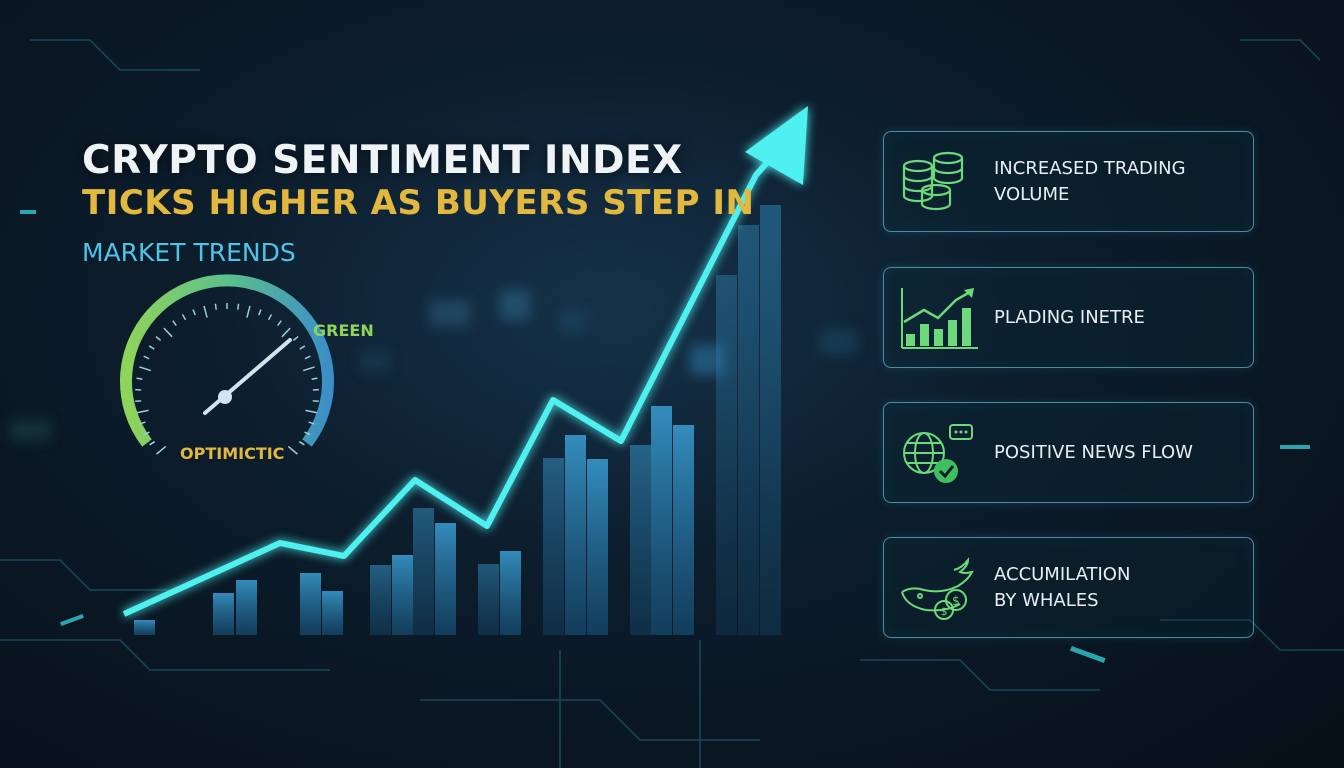  I want to click on card-news-flow: POSITIVE NEWS FLOW, so click(1068, 452).